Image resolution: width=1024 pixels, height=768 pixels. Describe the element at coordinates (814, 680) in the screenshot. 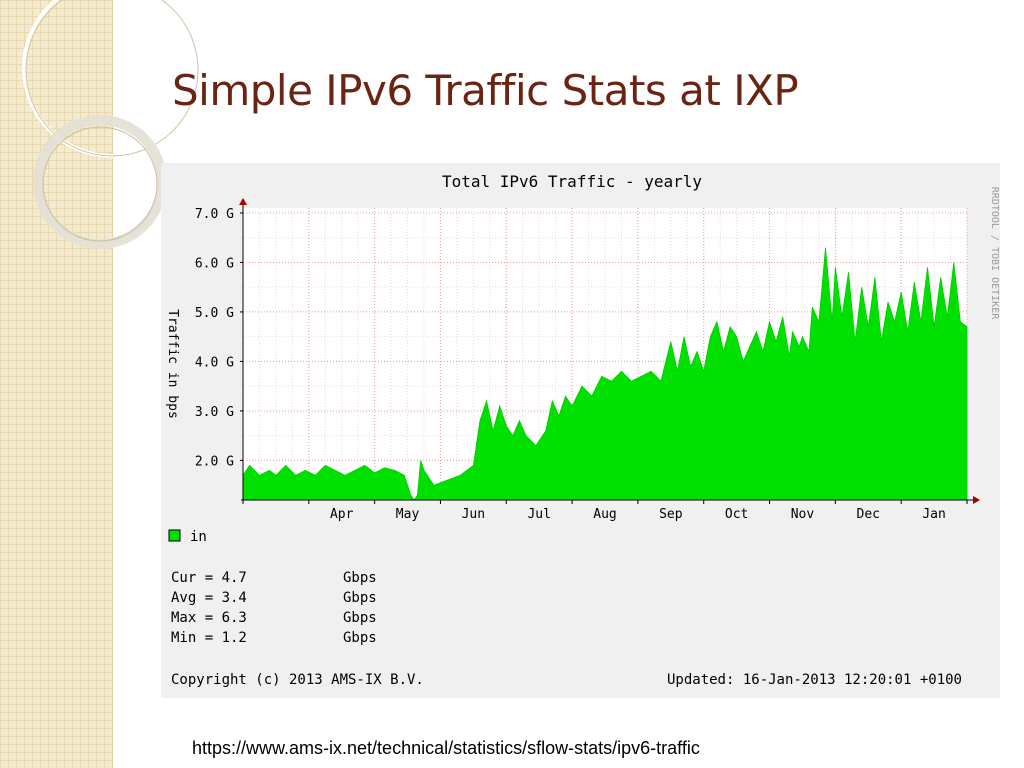

I see `updated-text: Updated: 16-Jan-2013 12:20:01 +0100` at that location.